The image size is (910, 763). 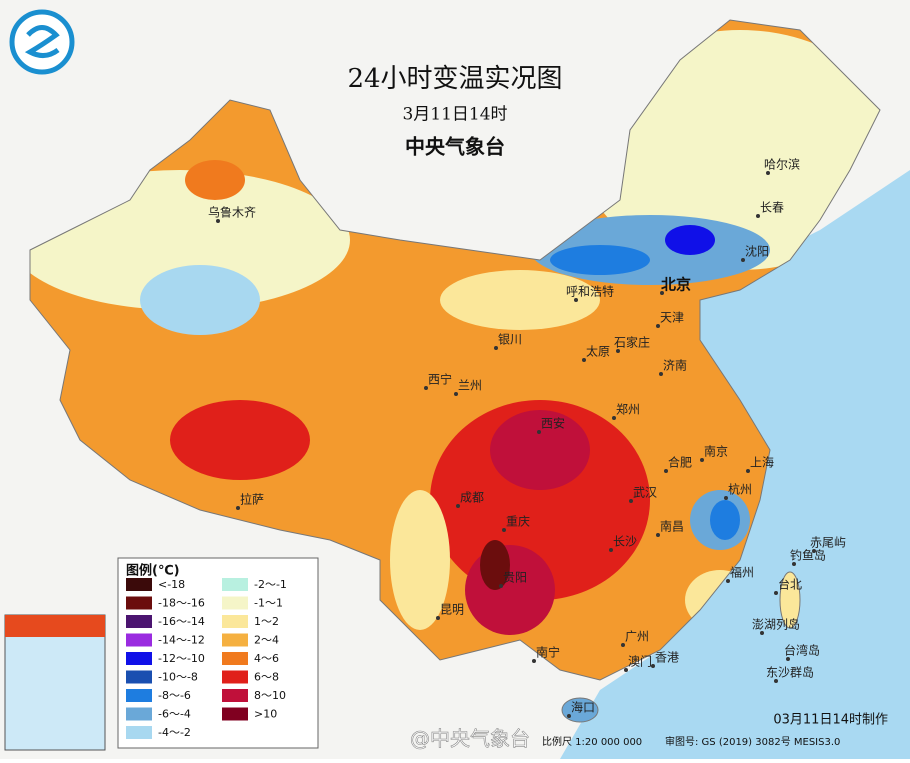 I want to click on city-label: 上海, so click(x=762, y=462).